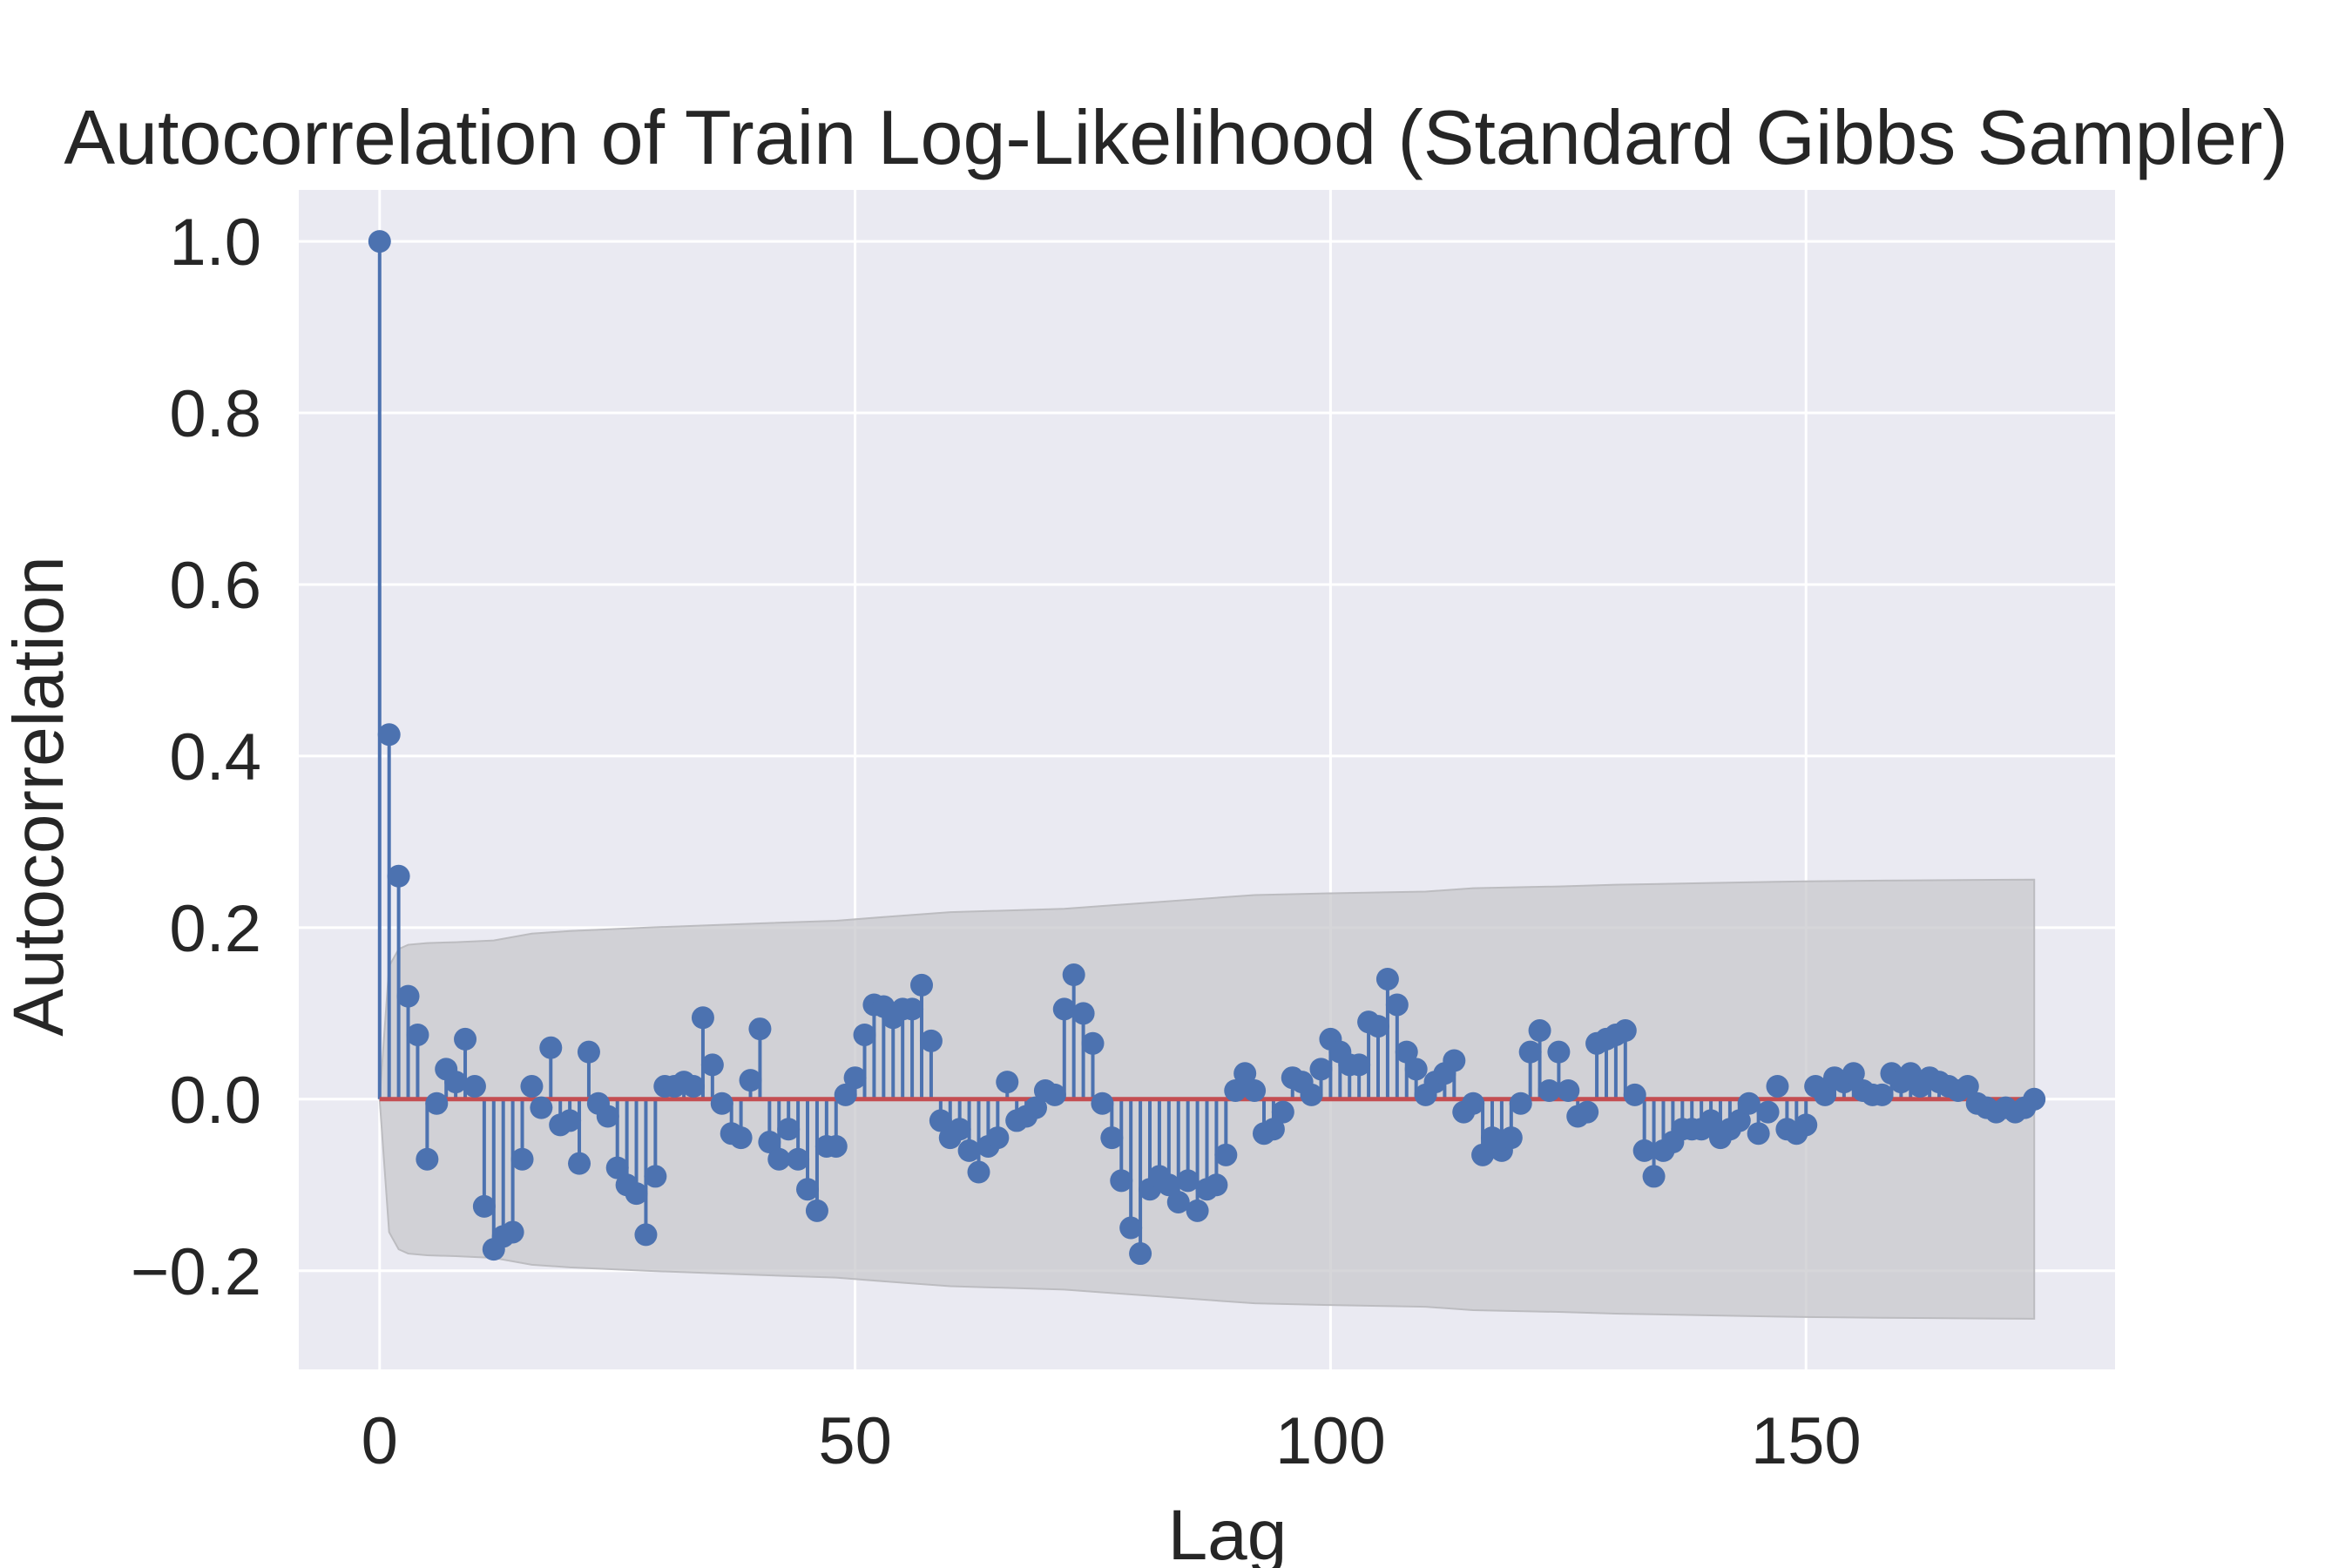 The height and width of the screenshot is (1568, 2352). Describe the element at coordinates (215, 586) in the screenshot. I see `y-tick-label: 0.6` at that location.